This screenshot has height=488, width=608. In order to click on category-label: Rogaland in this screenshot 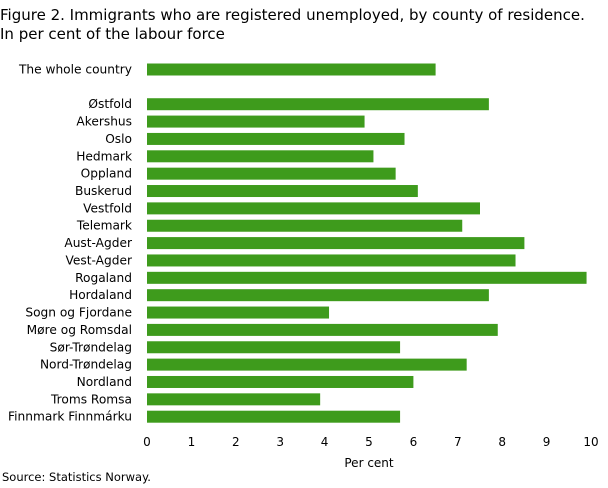, I will do `click(103, 278)`.